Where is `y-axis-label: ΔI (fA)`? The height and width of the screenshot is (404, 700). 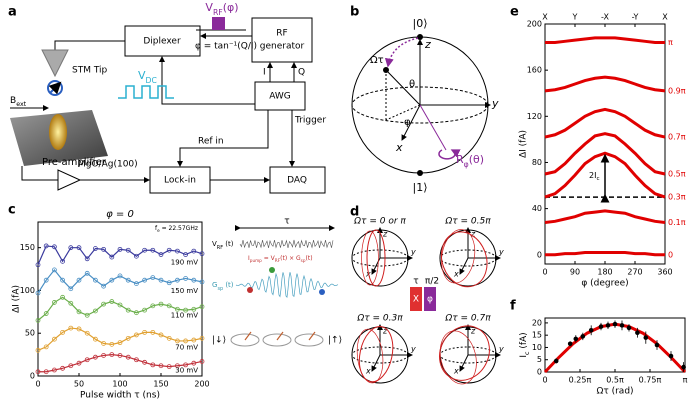 y-axis-label: ΔI (fA) is located at coordinates (17, 299).